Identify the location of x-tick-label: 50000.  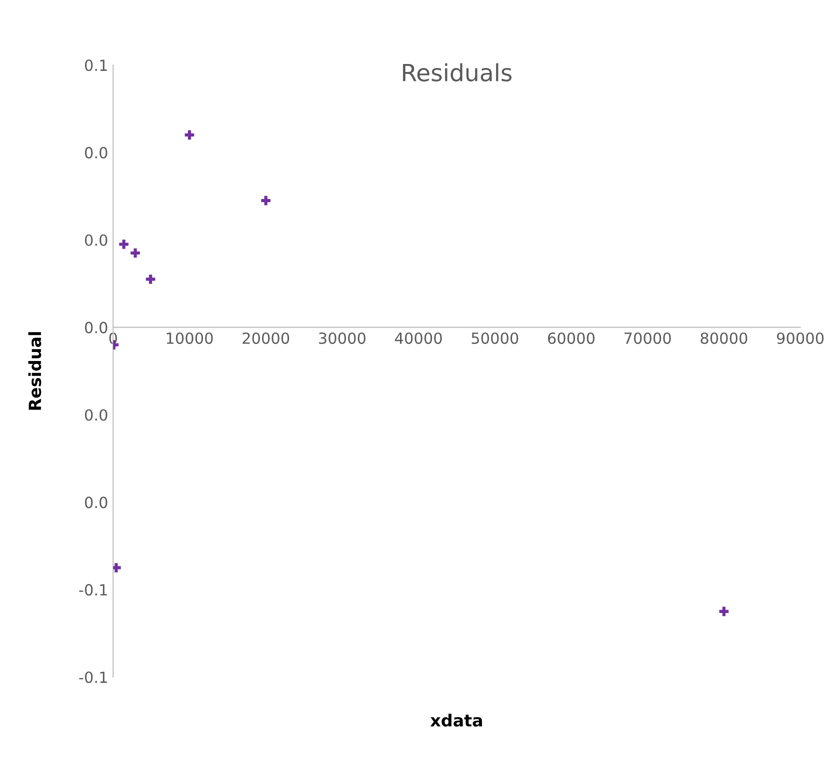
(495, 338).